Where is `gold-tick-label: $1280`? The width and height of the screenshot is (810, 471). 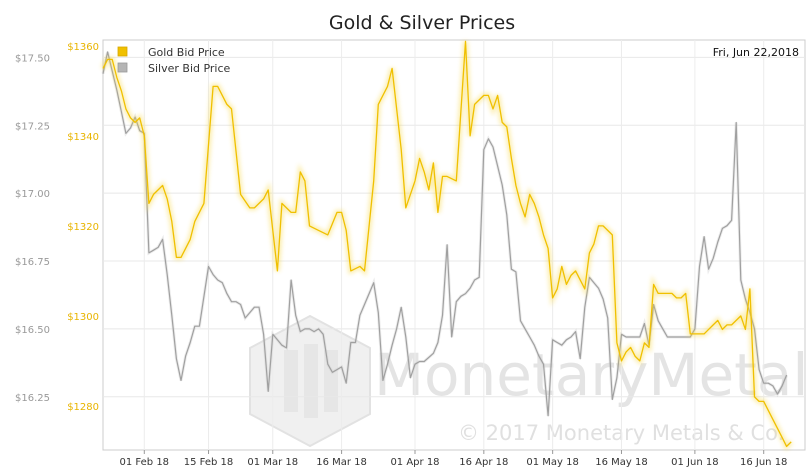 gold-tick-label: $1280 is located at coordinates (83, 407).